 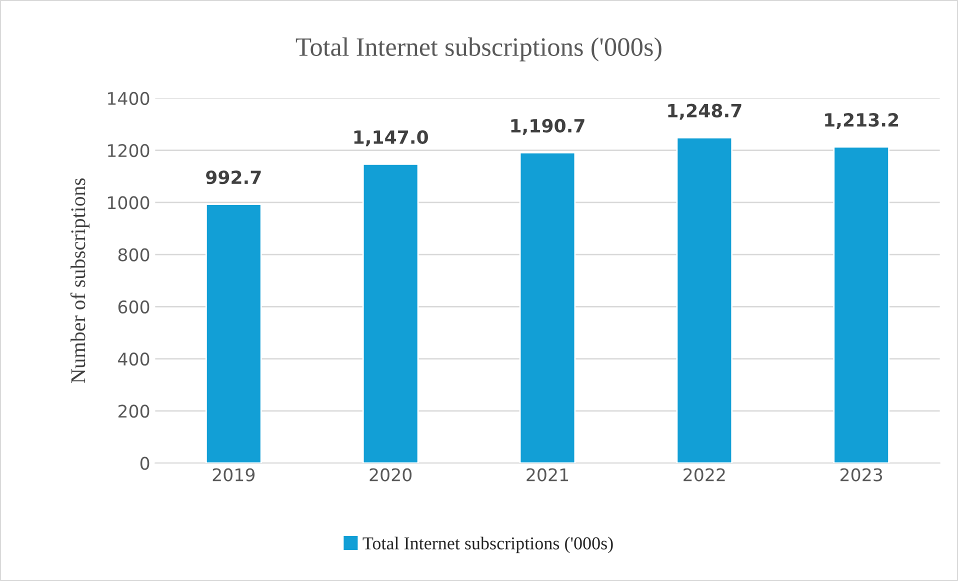 What do you see at coordinates (391, 138) in the screenshot?
I see `data-label: 1,147.0` at bounding box center [391, 138].